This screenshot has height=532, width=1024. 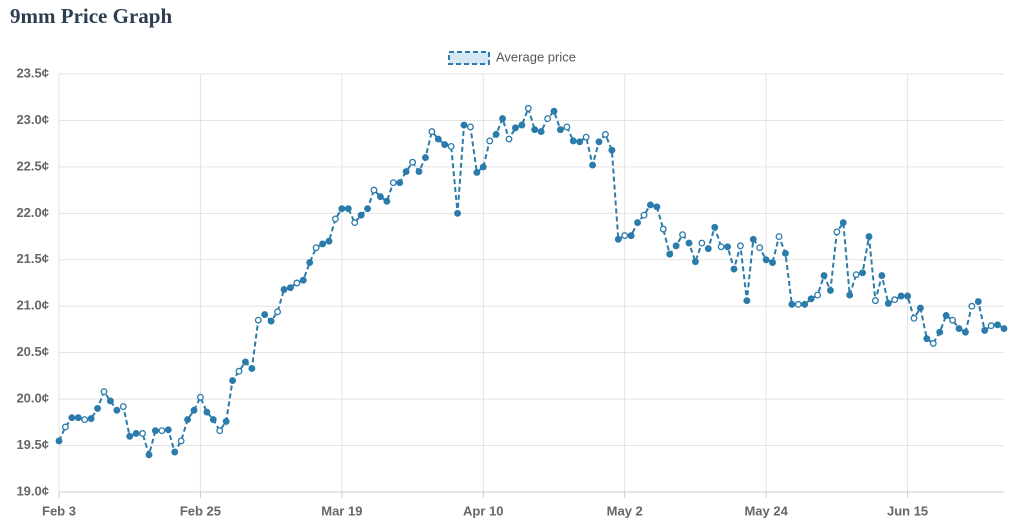 I want to click on x-tick-label: May 2, so click(x=625, y=510).